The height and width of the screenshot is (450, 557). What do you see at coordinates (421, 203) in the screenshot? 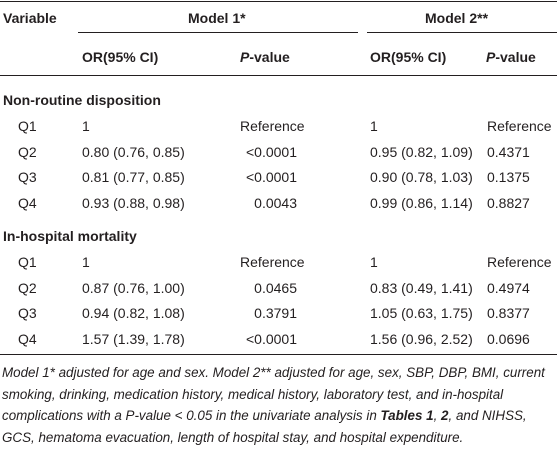
I see `odds-ratio: 0.99 (0.86, 1.14)` at bounding box center [421, 203].